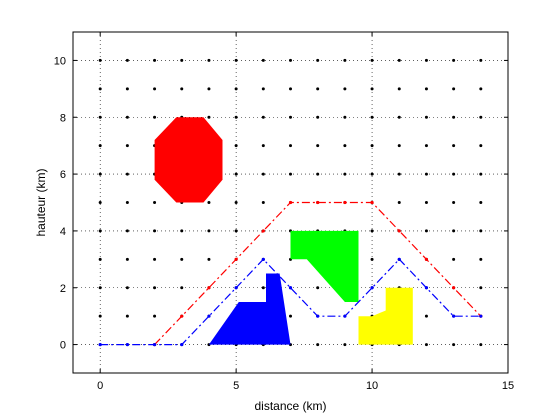 Image resolution: width=560 pixels, height=420 pixels. Describe the element at coordinates (63, 232) in the screenshot. I see `y-tick-label: 4` at that location.